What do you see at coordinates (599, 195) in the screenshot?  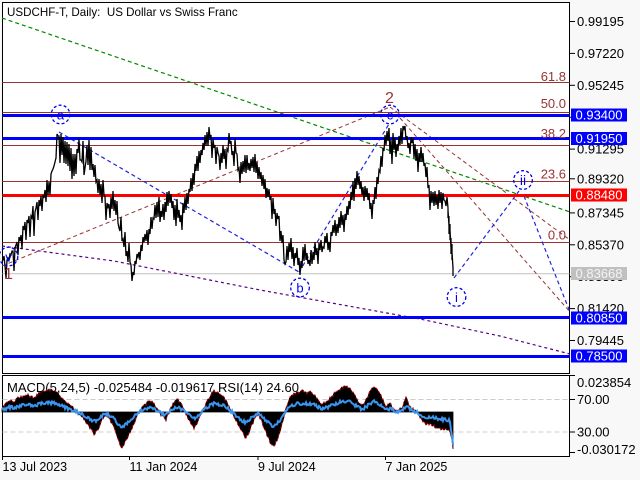 I see `svg-text: 0.88480` at bounding box center [599, 195].